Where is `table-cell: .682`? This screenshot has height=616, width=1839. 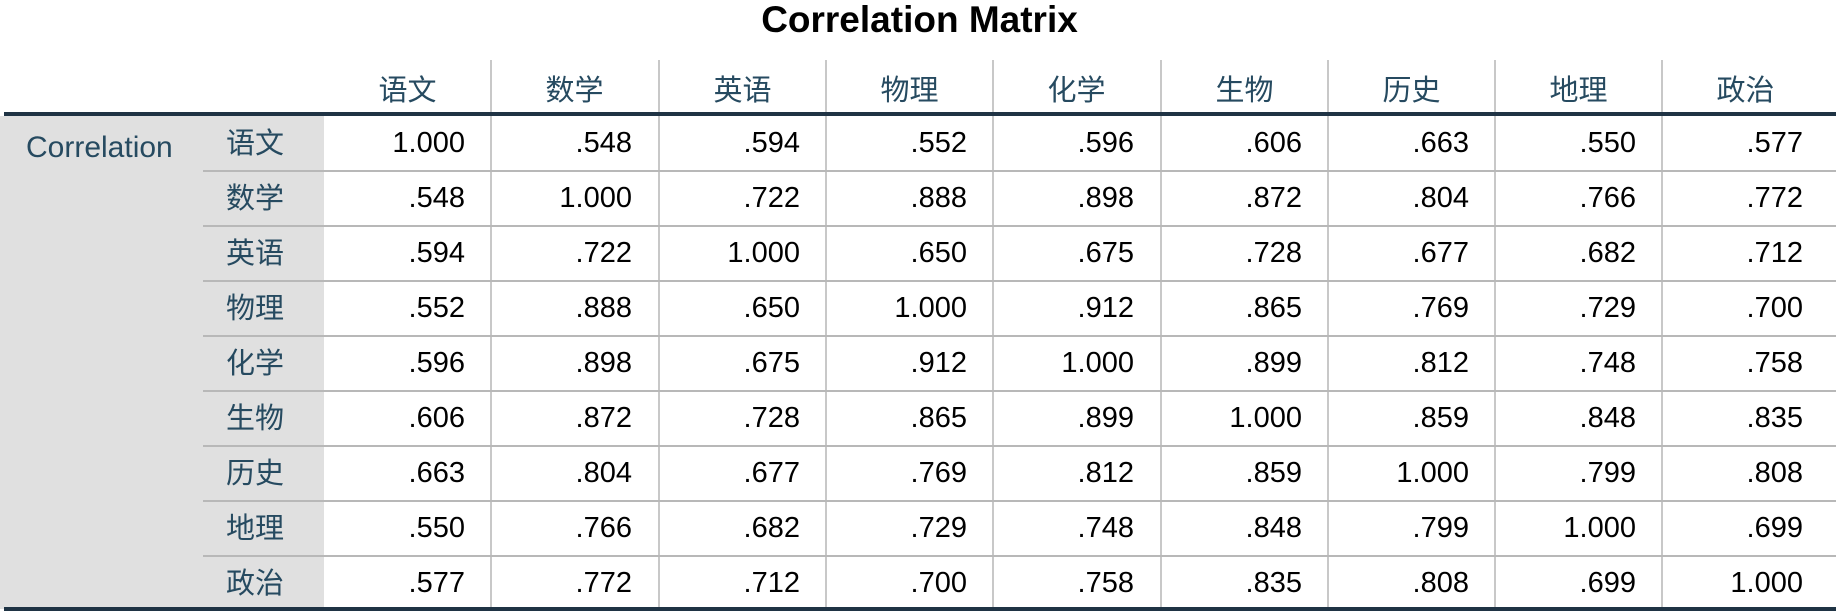 table-cell: .682 is located at coordinates (771, 528).